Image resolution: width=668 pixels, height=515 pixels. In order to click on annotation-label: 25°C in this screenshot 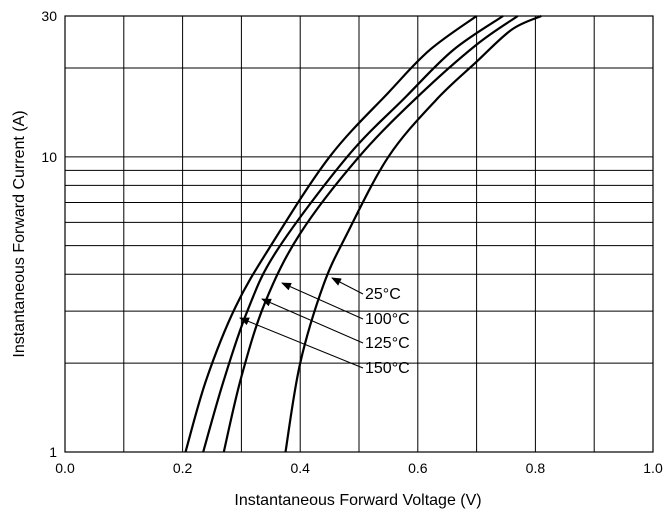, I will do `click(383, 294)`.